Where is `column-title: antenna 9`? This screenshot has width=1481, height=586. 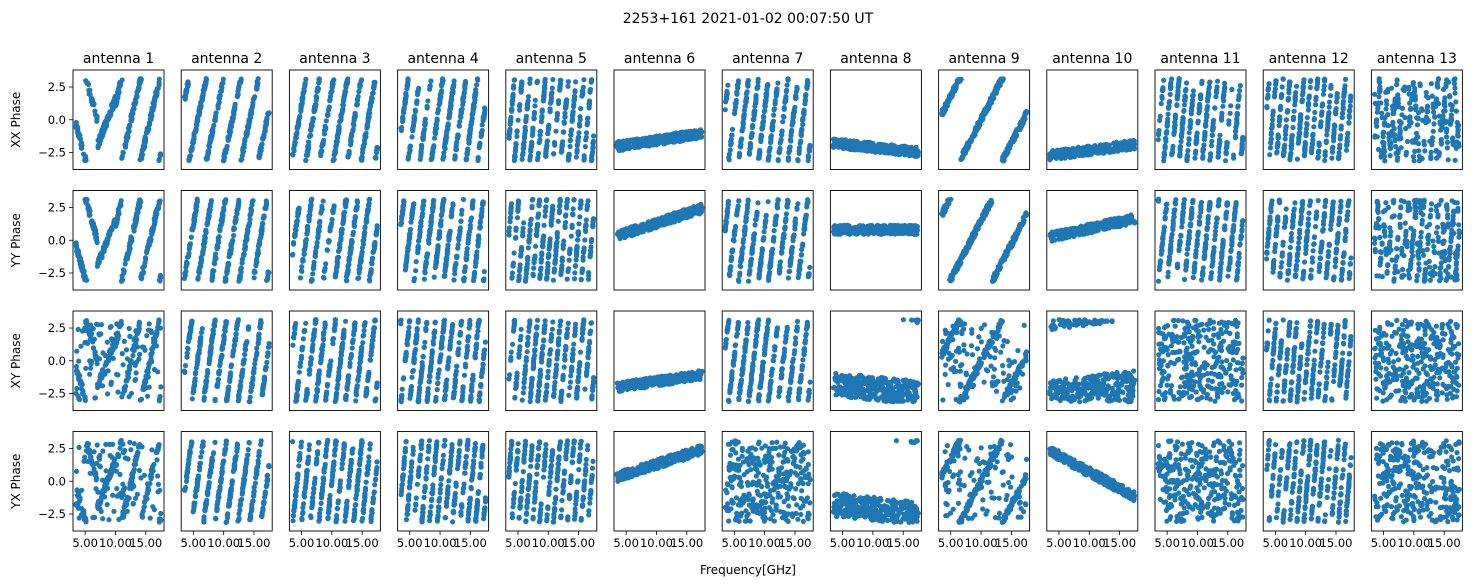 column-title: antenna 9 is located at coordinates (983, 59).